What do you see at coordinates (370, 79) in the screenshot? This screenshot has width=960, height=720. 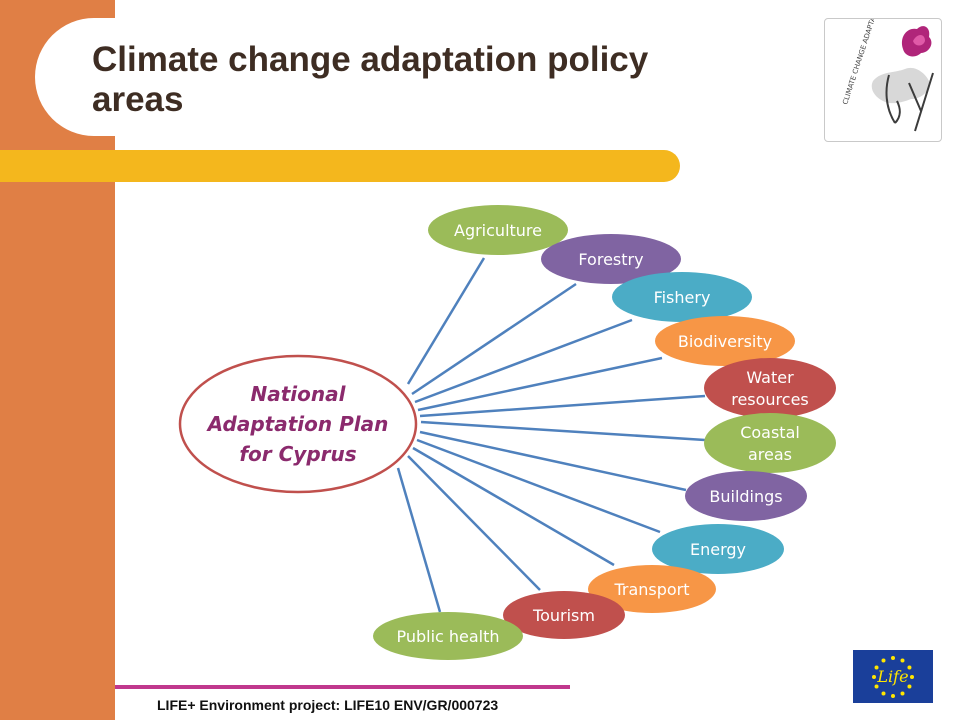 I see `slide-title: Climate change adaptation policy areas` at bounding box center [370, 79].